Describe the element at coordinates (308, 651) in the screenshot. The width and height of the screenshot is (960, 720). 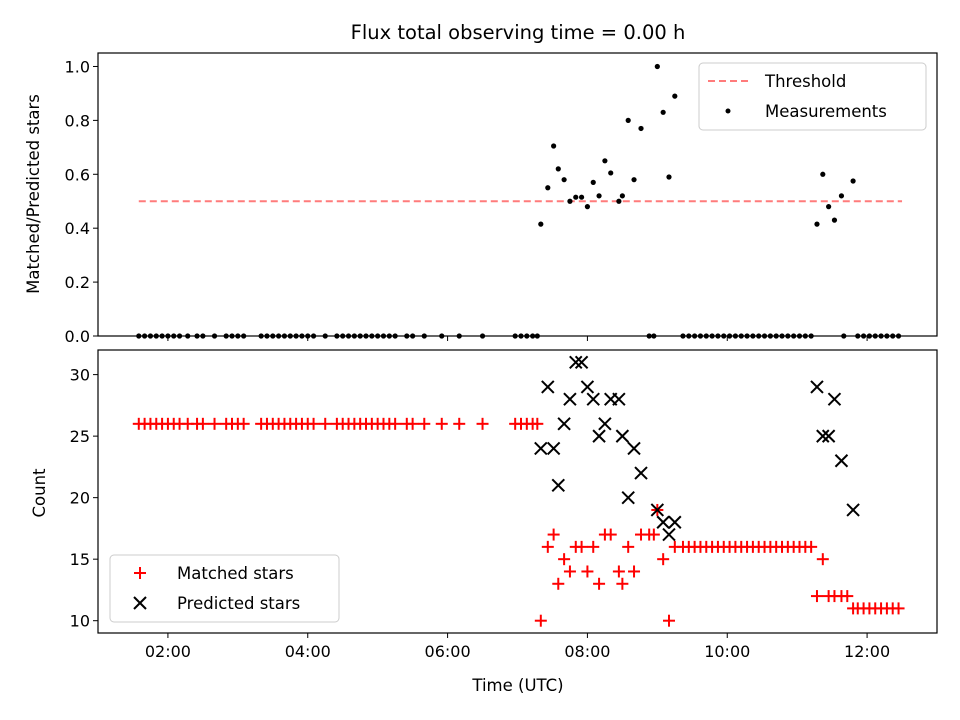
I see `bottom-x-tick-label: 04:00` at that location.